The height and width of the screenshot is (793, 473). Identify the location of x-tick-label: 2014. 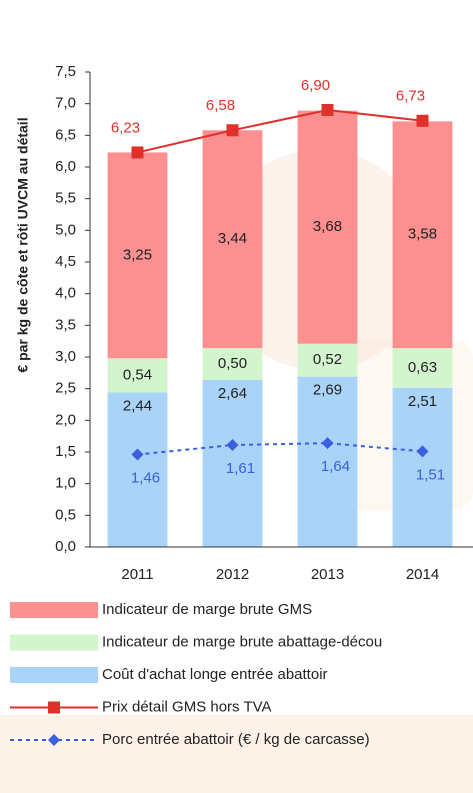
(422, 574).